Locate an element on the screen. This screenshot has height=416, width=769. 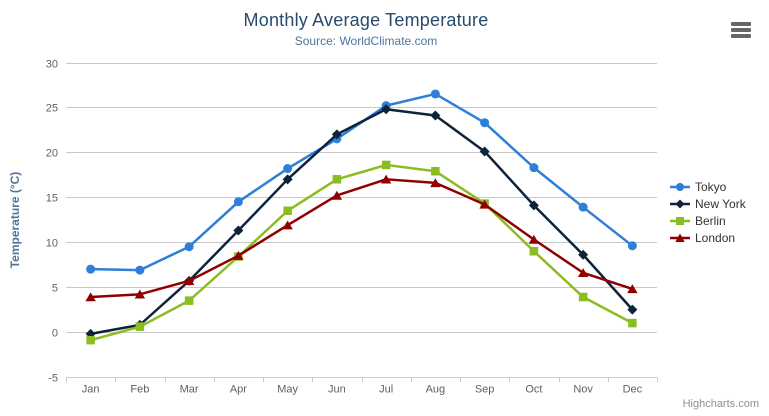
x-axis-label: Feb is located at coordinates (139, 390).